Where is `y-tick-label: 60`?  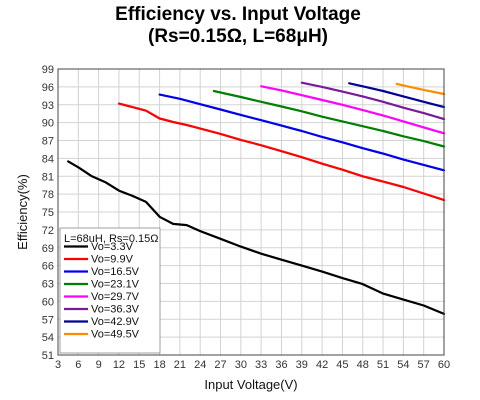 y-tick-label: 60 is located at coordinates (48, 302).